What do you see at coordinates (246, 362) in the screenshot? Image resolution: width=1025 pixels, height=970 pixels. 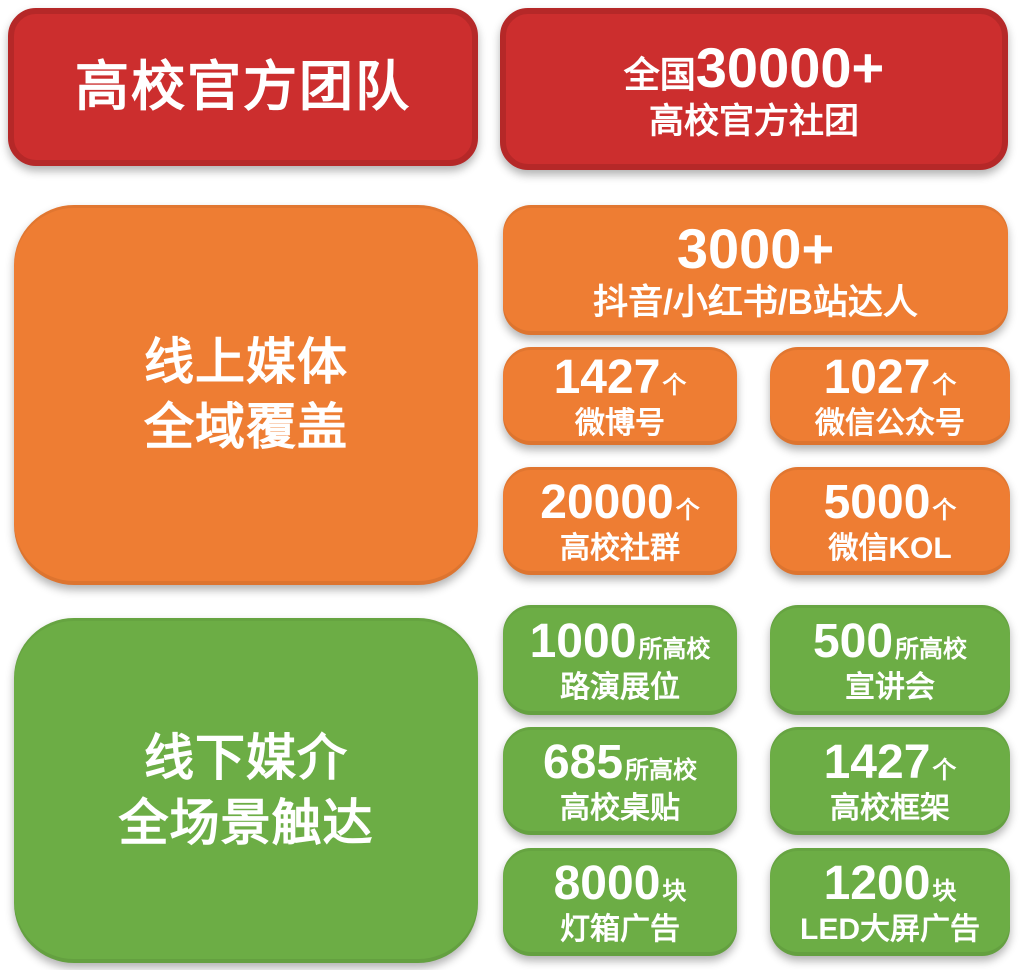 I see `online-title-line1: 线上媒体` at bounding box center [246, 362].